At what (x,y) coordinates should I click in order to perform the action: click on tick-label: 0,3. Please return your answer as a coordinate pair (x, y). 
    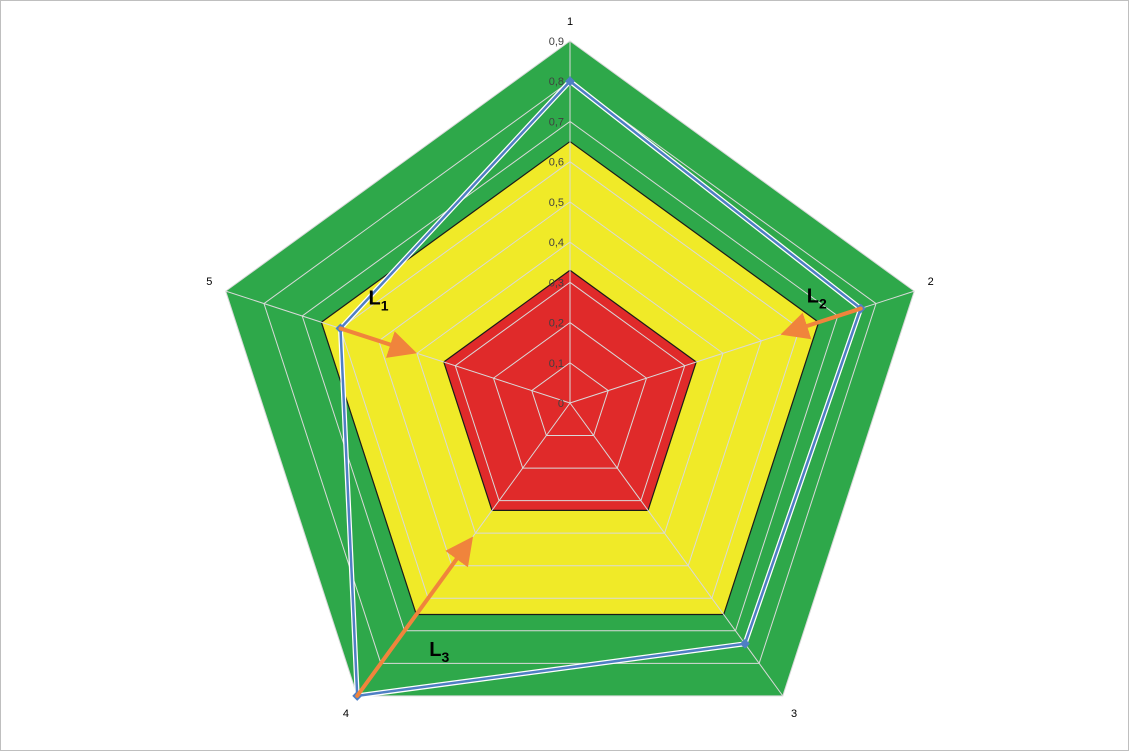
    Looking at the image, I should click on (556, 283).